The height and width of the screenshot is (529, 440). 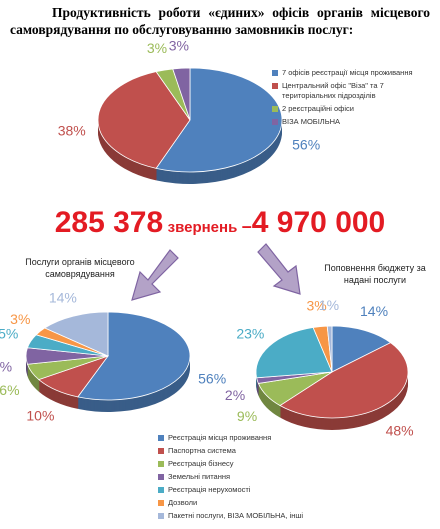 What do you see at coordinates (220, 437) in the screenshot?
I see `legend-label: Реєстрація місця проживання` at bounding box center [220, 437].